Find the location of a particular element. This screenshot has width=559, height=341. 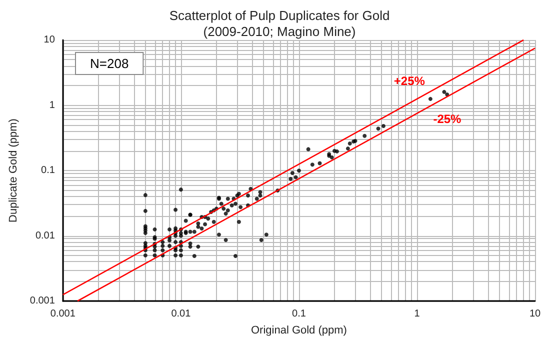

x-tick-label: 10 is located at coordinates (535, 314).